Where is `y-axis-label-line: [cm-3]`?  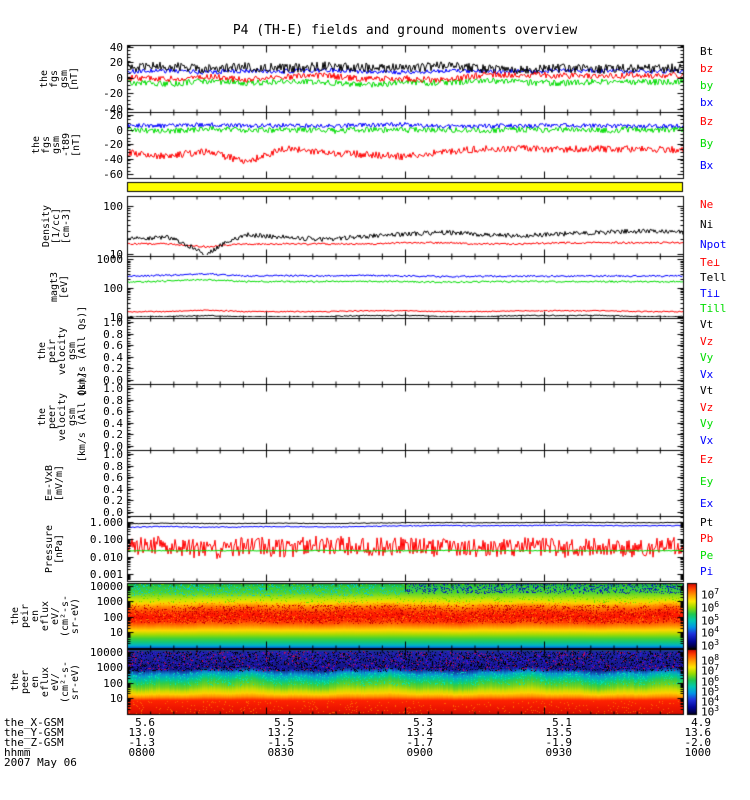 y-axis-label-line: [cm-3] is located at coordinates (66, 226).